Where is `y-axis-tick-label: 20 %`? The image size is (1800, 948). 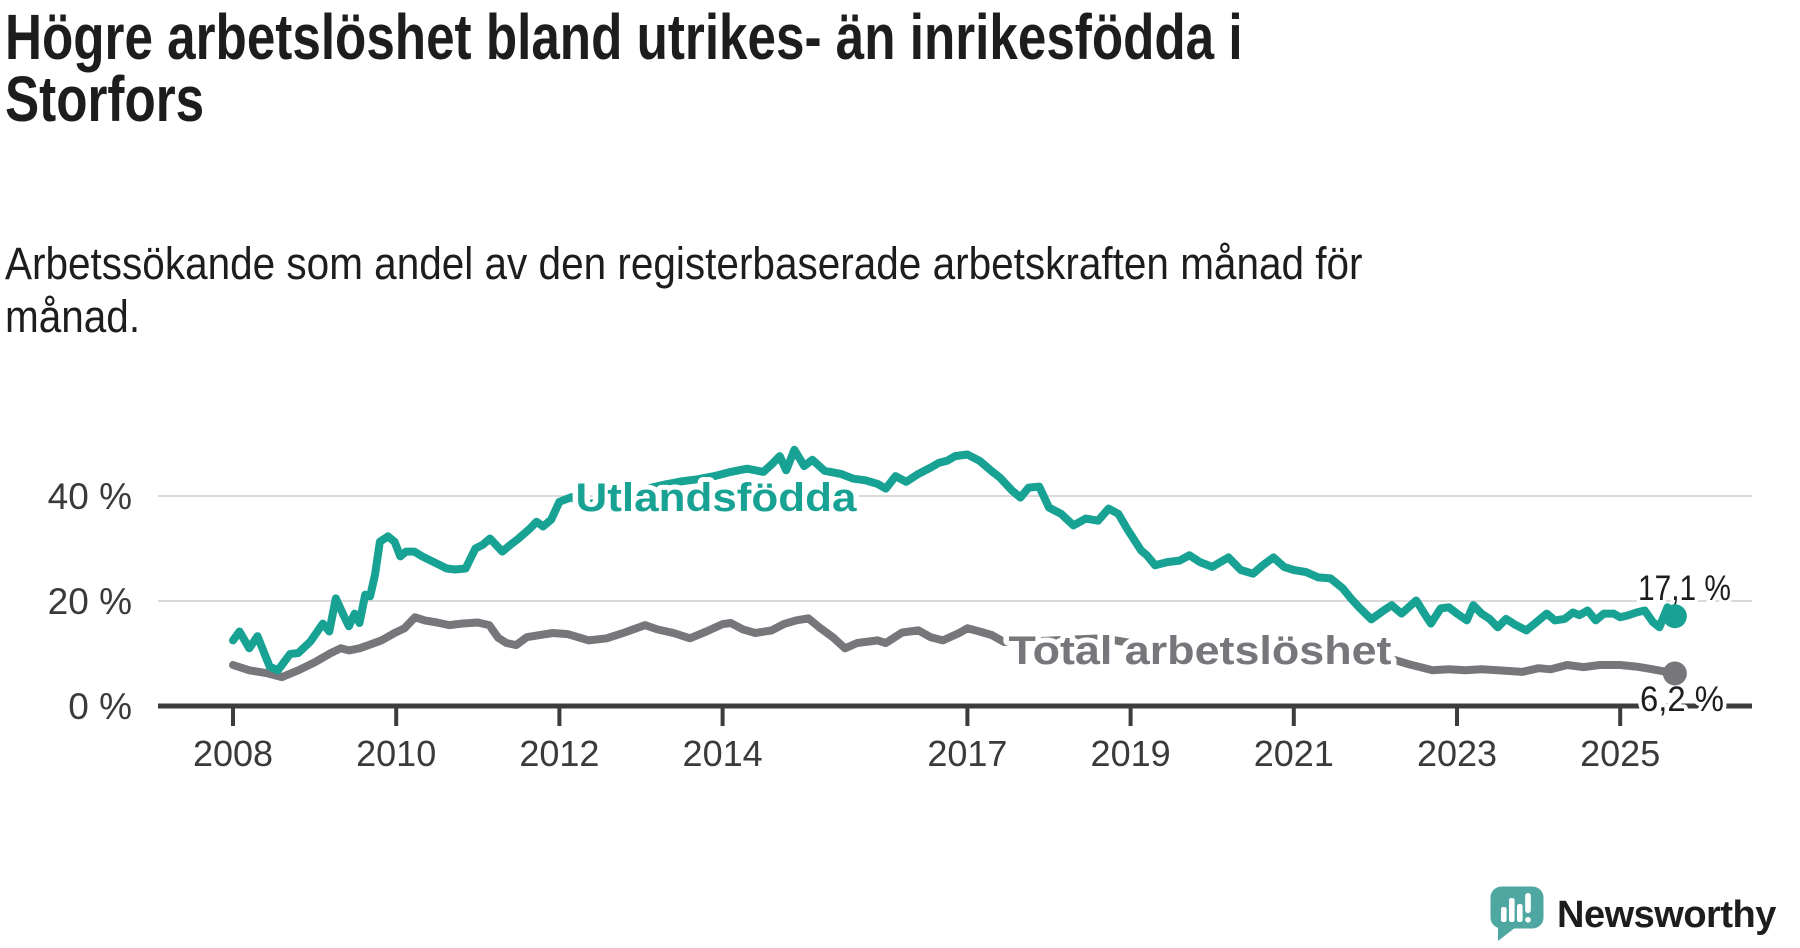
y-axis-tick-label: 20 % is located at coordinates (90, 601).